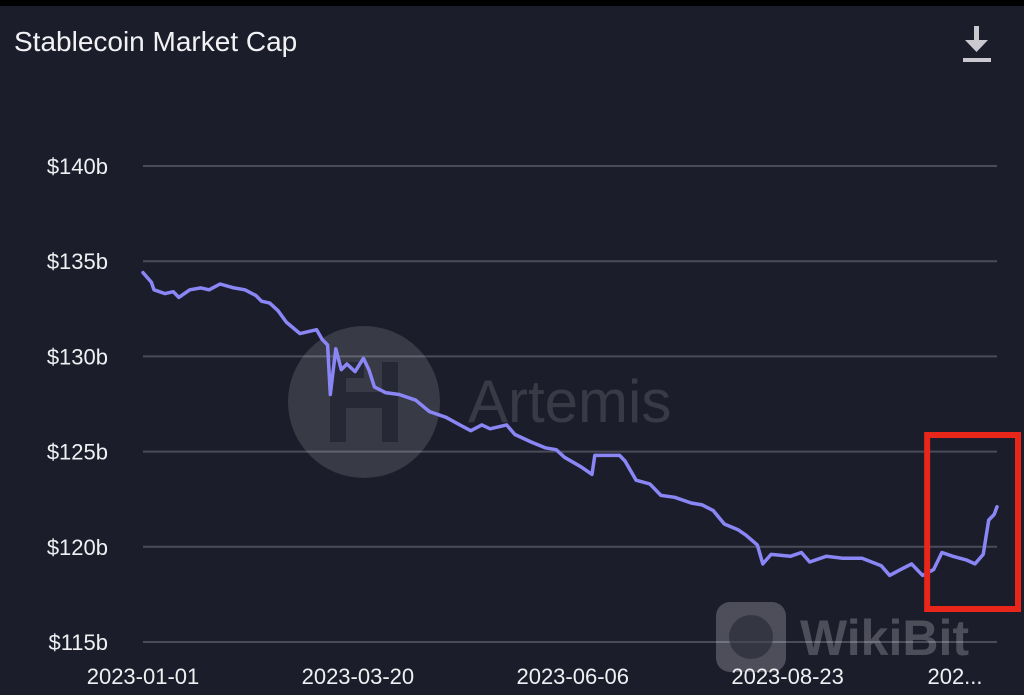  I want to click on y-tick-label: $130b, so click(77, 356).